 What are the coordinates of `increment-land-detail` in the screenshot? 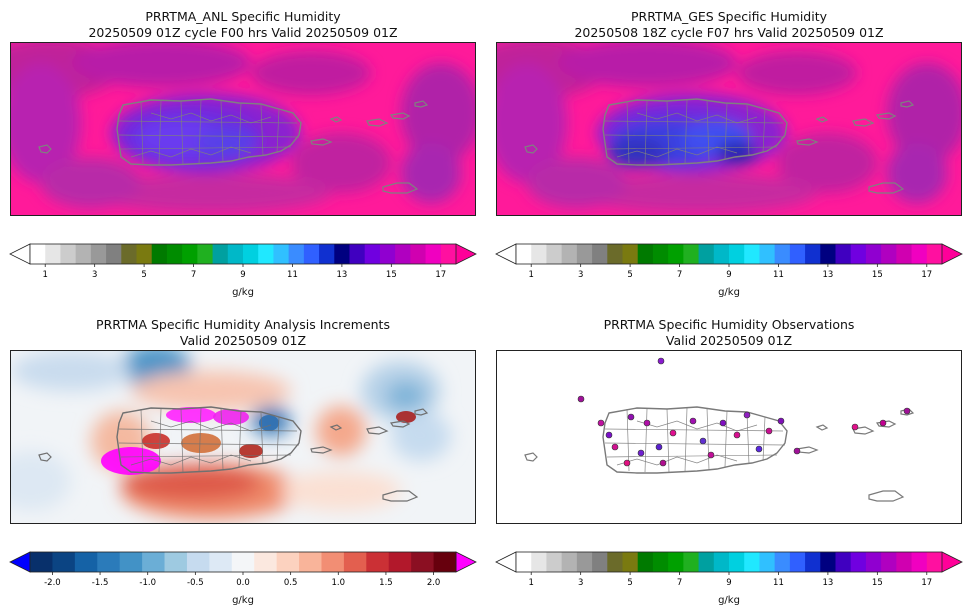 It's located at (258, 441).